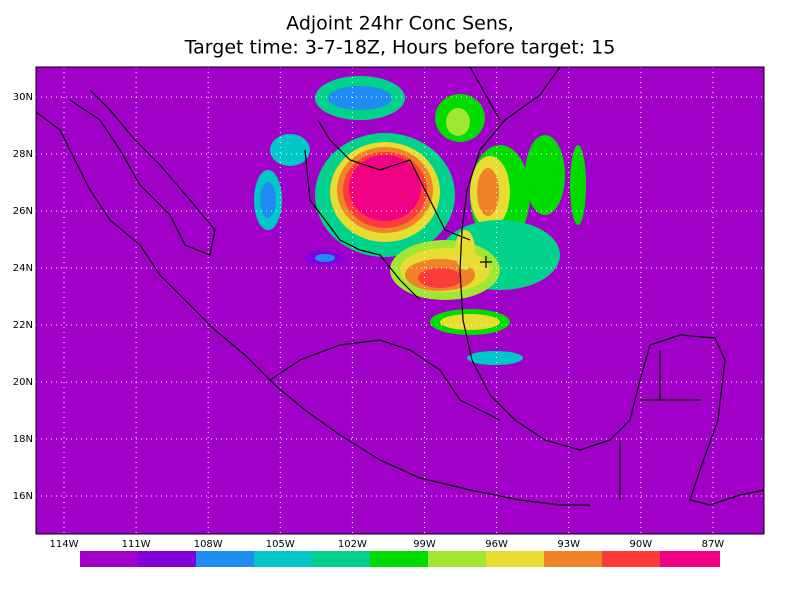 This screenshot has height=600, width=800. Describe the element at coordinates (23, 496) in the screenshot. I see `lat-label: 16N` at that location.